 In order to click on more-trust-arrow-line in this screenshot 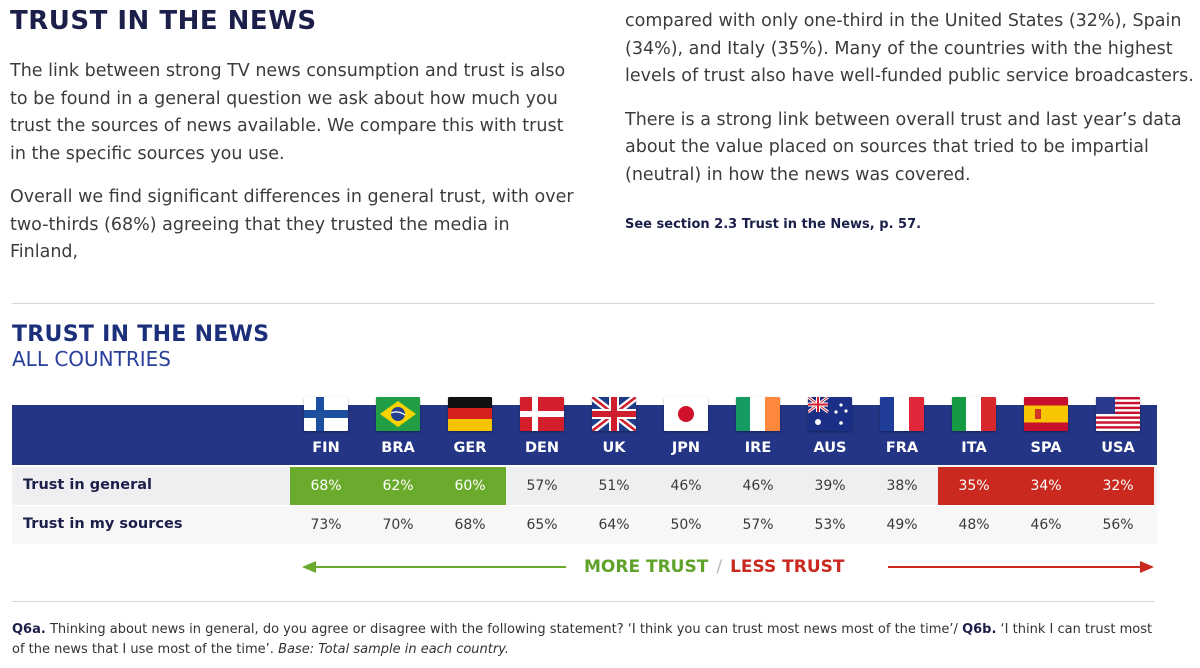, I will do `click(438, 567)`.